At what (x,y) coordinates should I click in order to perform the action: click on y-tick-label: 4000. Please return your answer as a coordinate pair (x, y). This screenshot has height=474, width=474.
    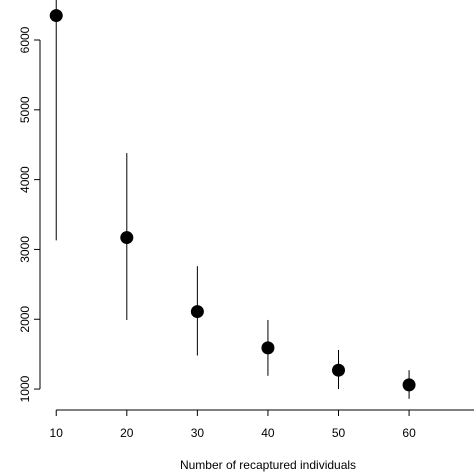
    Looking at the image, I should click on (25, 179).